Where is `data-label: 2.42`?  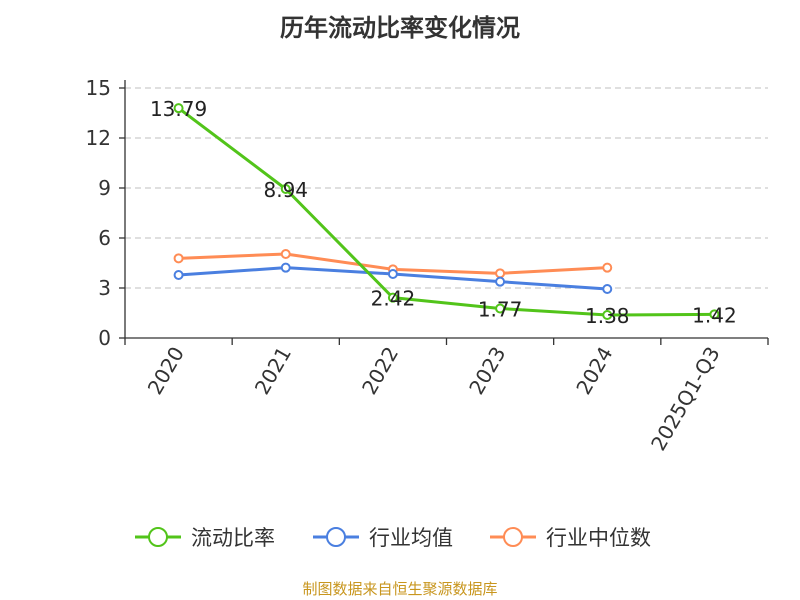 data-label: 2.42 is located at coordinates (393, 299).